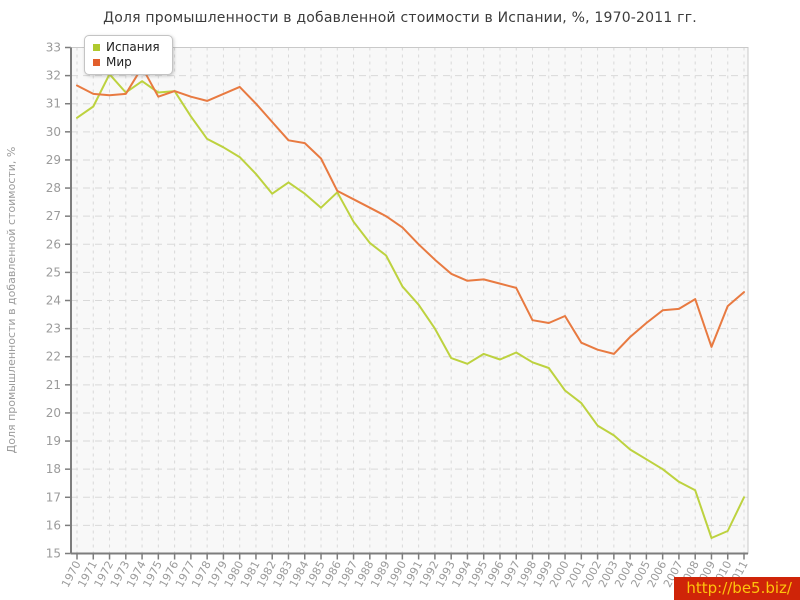 The image size is (800, 600). Describe the element at coordinates (53, 525) in the screenshot. I see `y-tick-label: 16` at that location.